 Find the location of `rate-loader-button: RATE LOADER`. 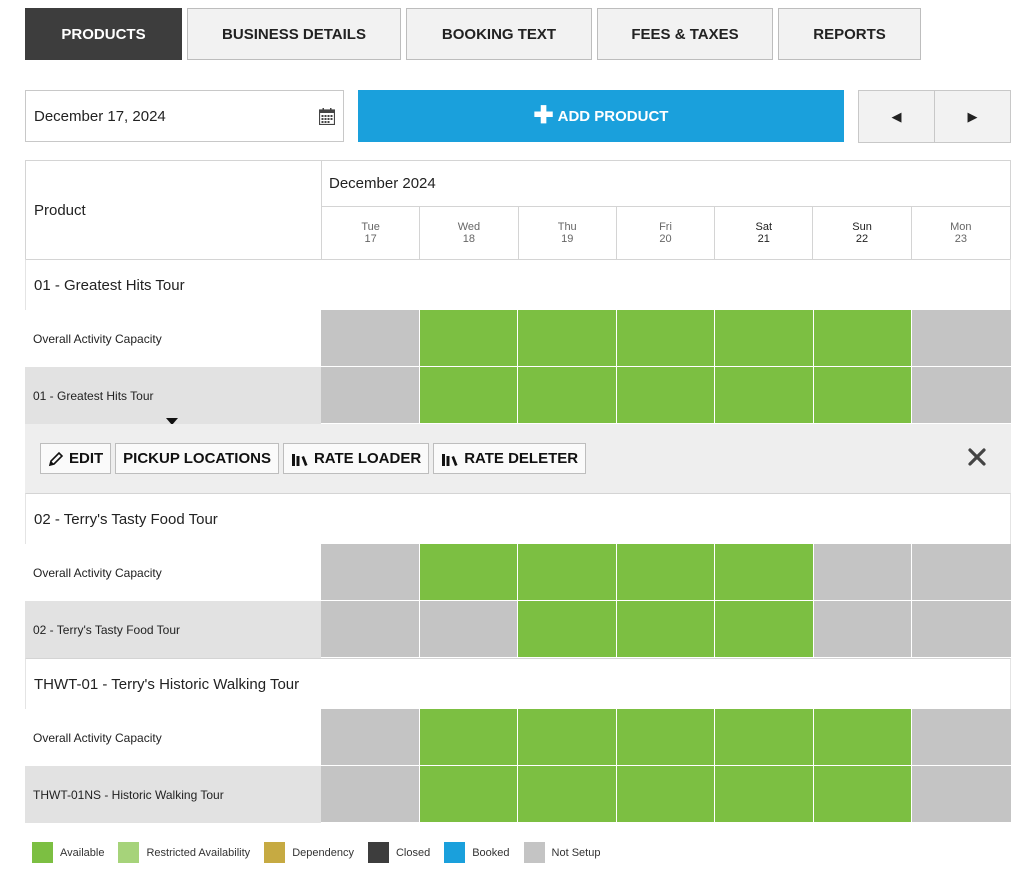

rate-loader-button: RATE LOADER is located at coordinates (356, 458).